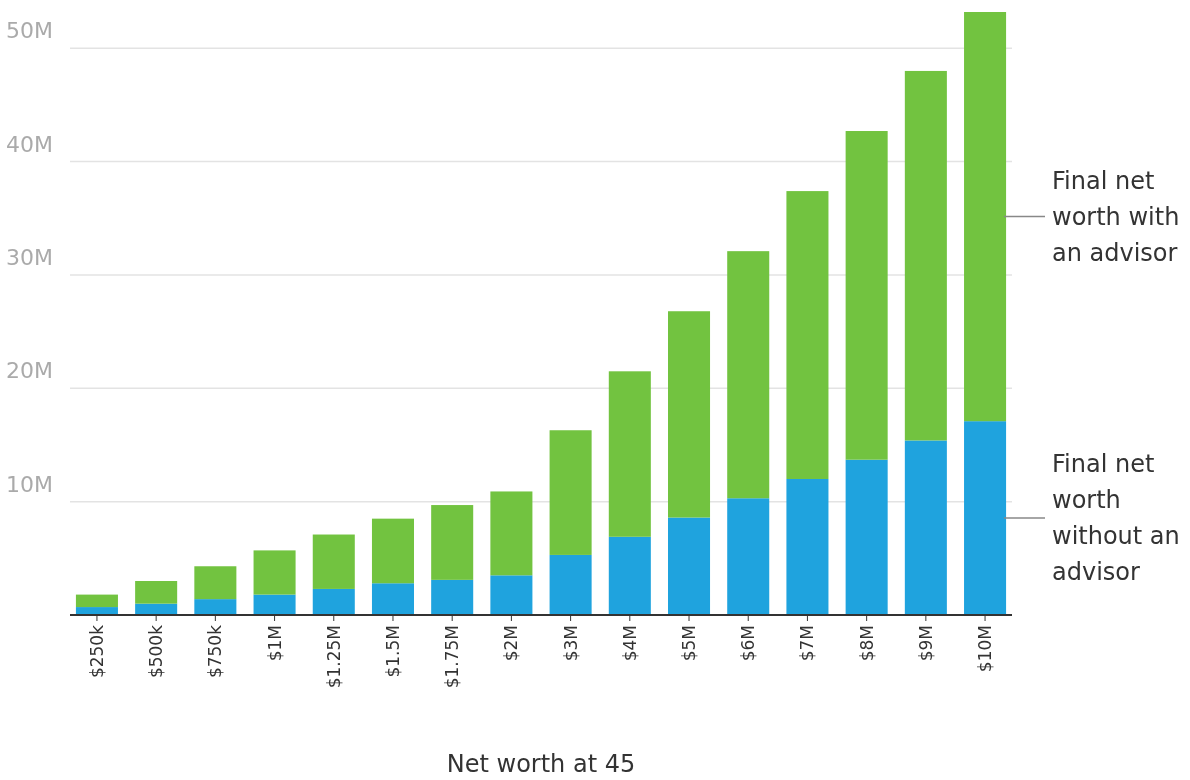  What do you see at coordinates (333, 657) in the screenshot?
I see `x-tick-label: $1.25M` at bounding box center [333, 657].